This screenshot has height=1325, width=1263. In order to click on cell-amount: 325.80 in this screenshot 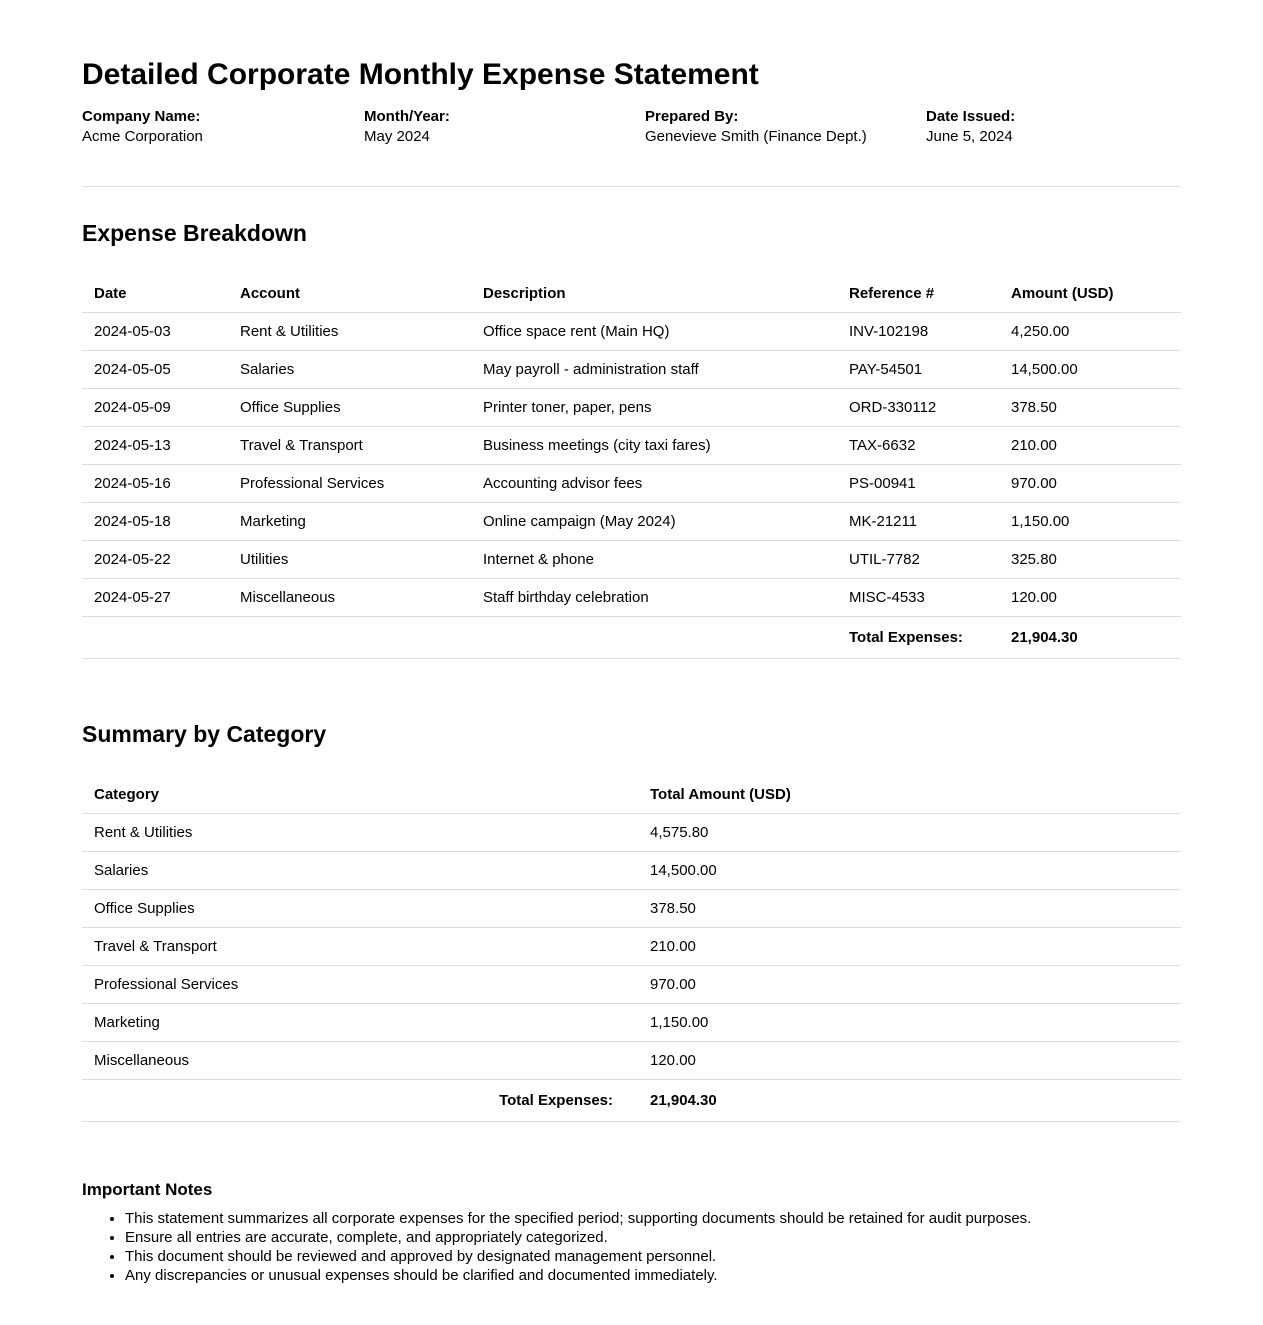, I will do `click(1090, 559)`.